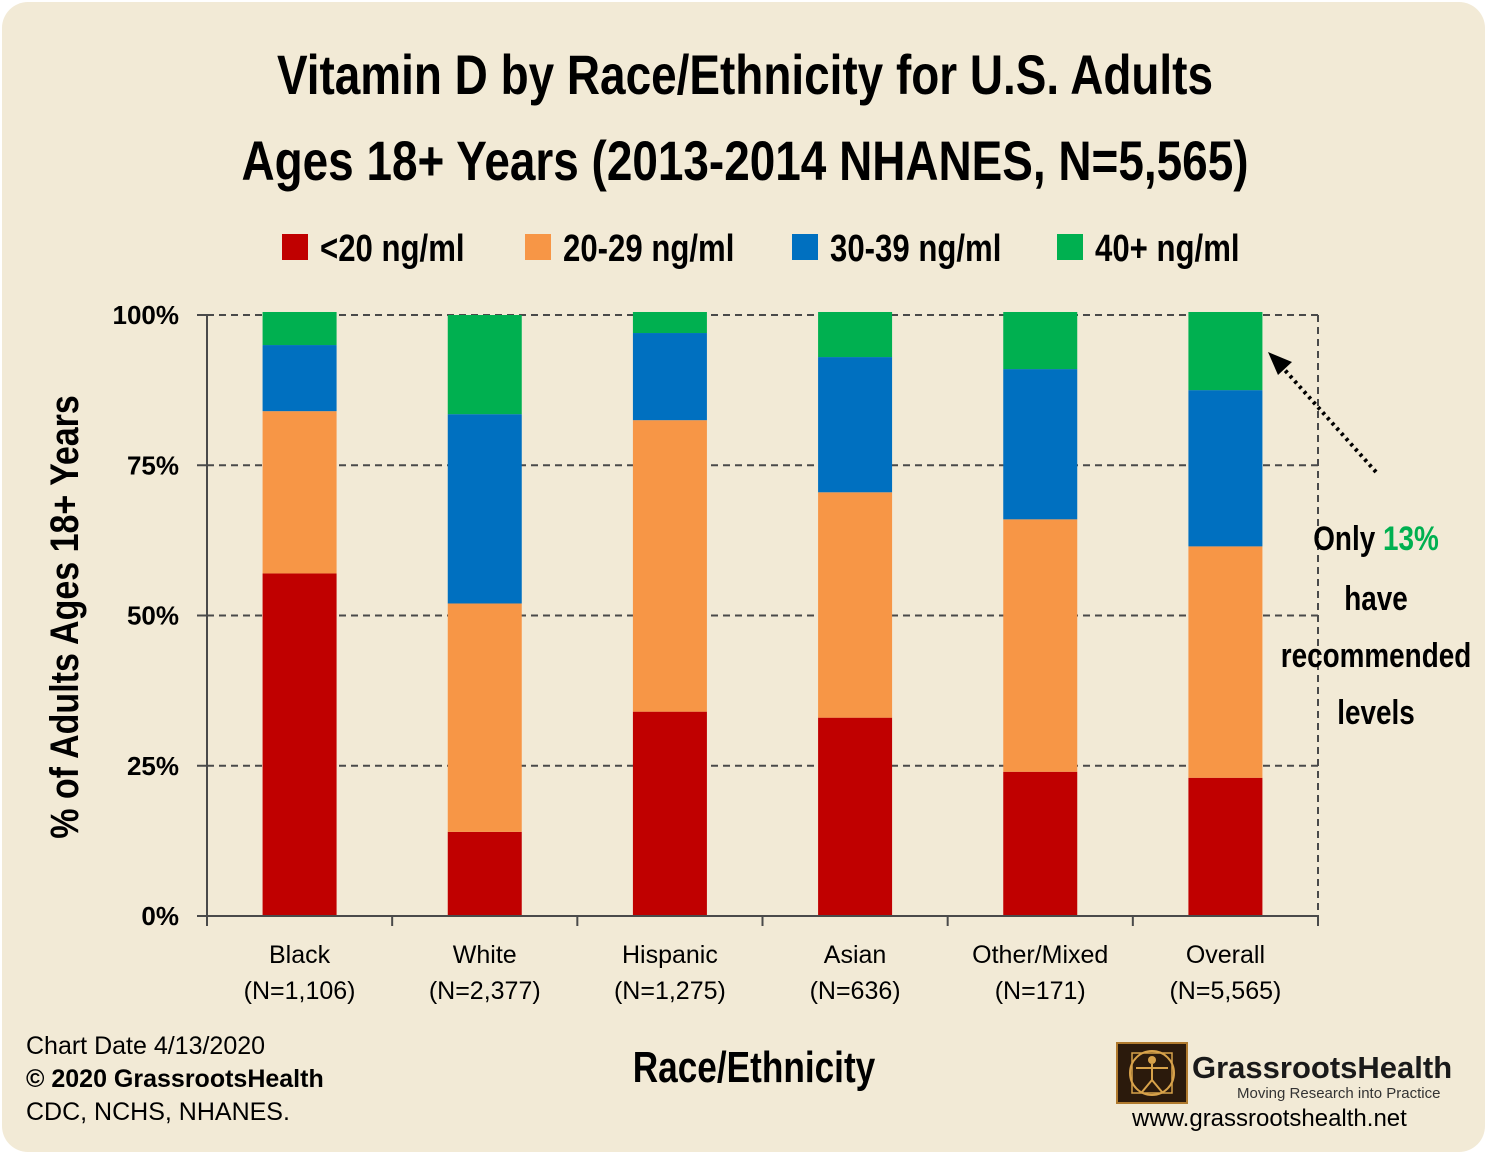 The height and width of the screenshot is (1156, 1489). I want to click on annotation-highlight: 13%, so click(1411, 538).